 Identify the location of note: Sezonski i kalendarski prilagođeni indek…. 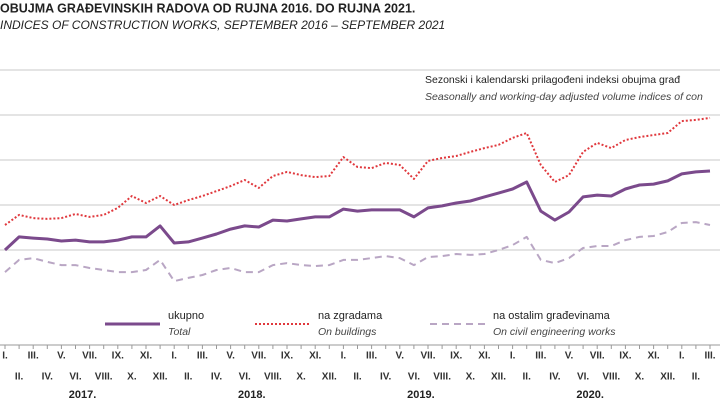
(552, 80).